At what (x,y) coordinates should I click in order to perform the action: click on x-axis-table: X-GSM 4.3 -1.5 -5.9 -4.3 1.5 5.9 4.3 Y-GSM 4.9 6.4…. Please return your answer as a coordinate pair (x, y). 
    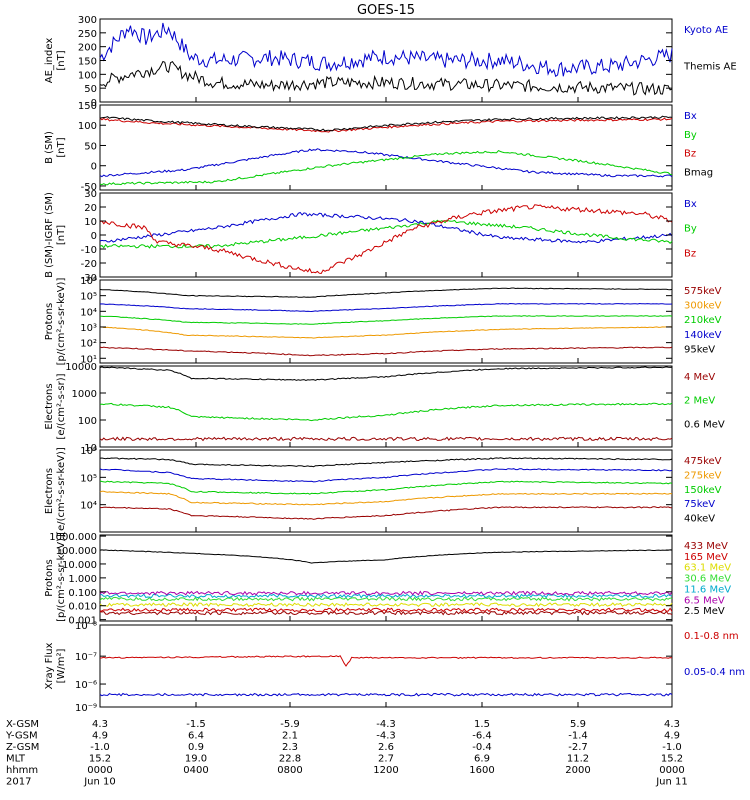
    Looking at the image, I should click on (346, 753).